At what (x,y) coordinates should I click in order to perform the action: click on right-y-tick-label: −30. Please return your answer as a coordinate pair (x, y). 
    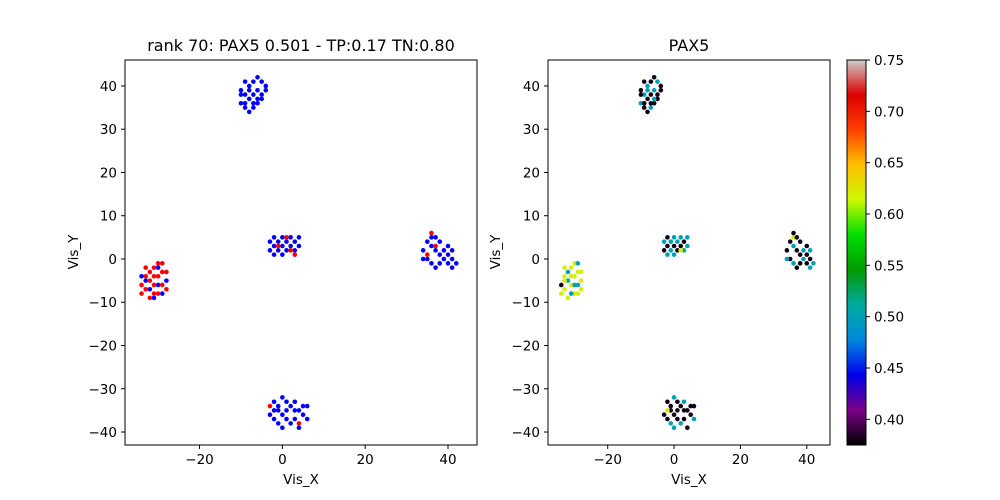
    Looking at the image, I should click on (526, 390).